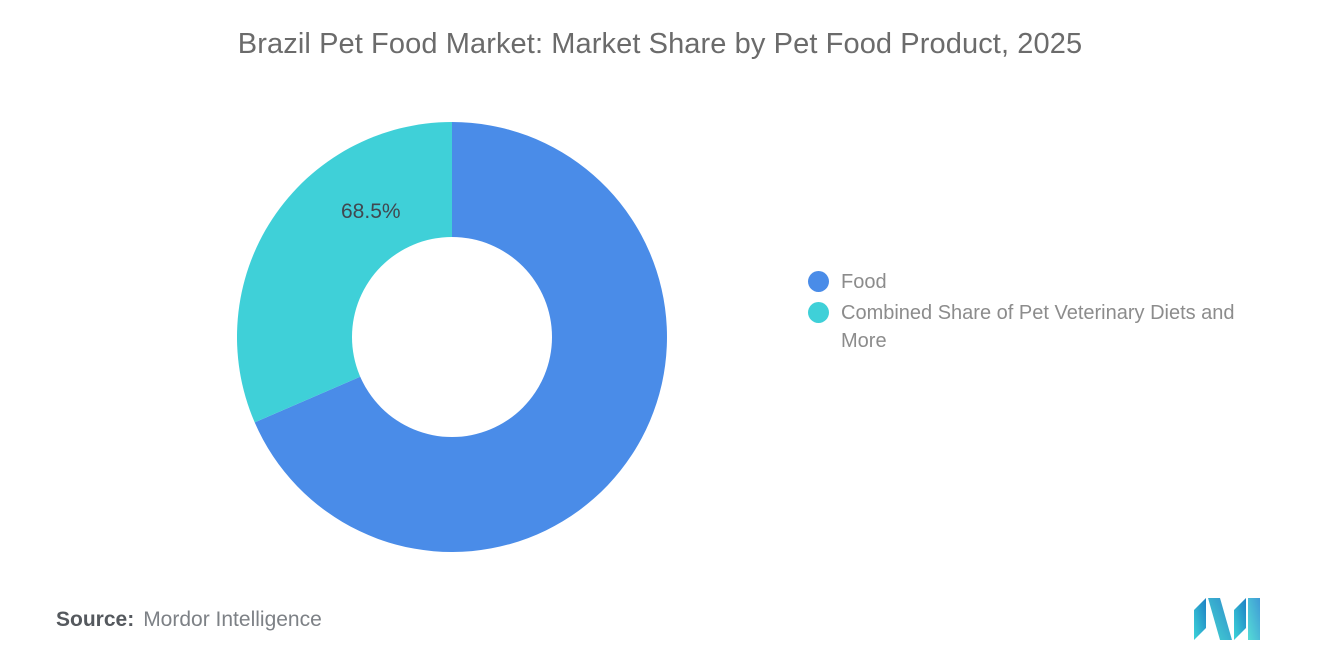 This screenshot has width=1320, height=665. Describe the element at coordinates (864, 282) in the screenshot. I see `legend-item-label: Food` at that location.